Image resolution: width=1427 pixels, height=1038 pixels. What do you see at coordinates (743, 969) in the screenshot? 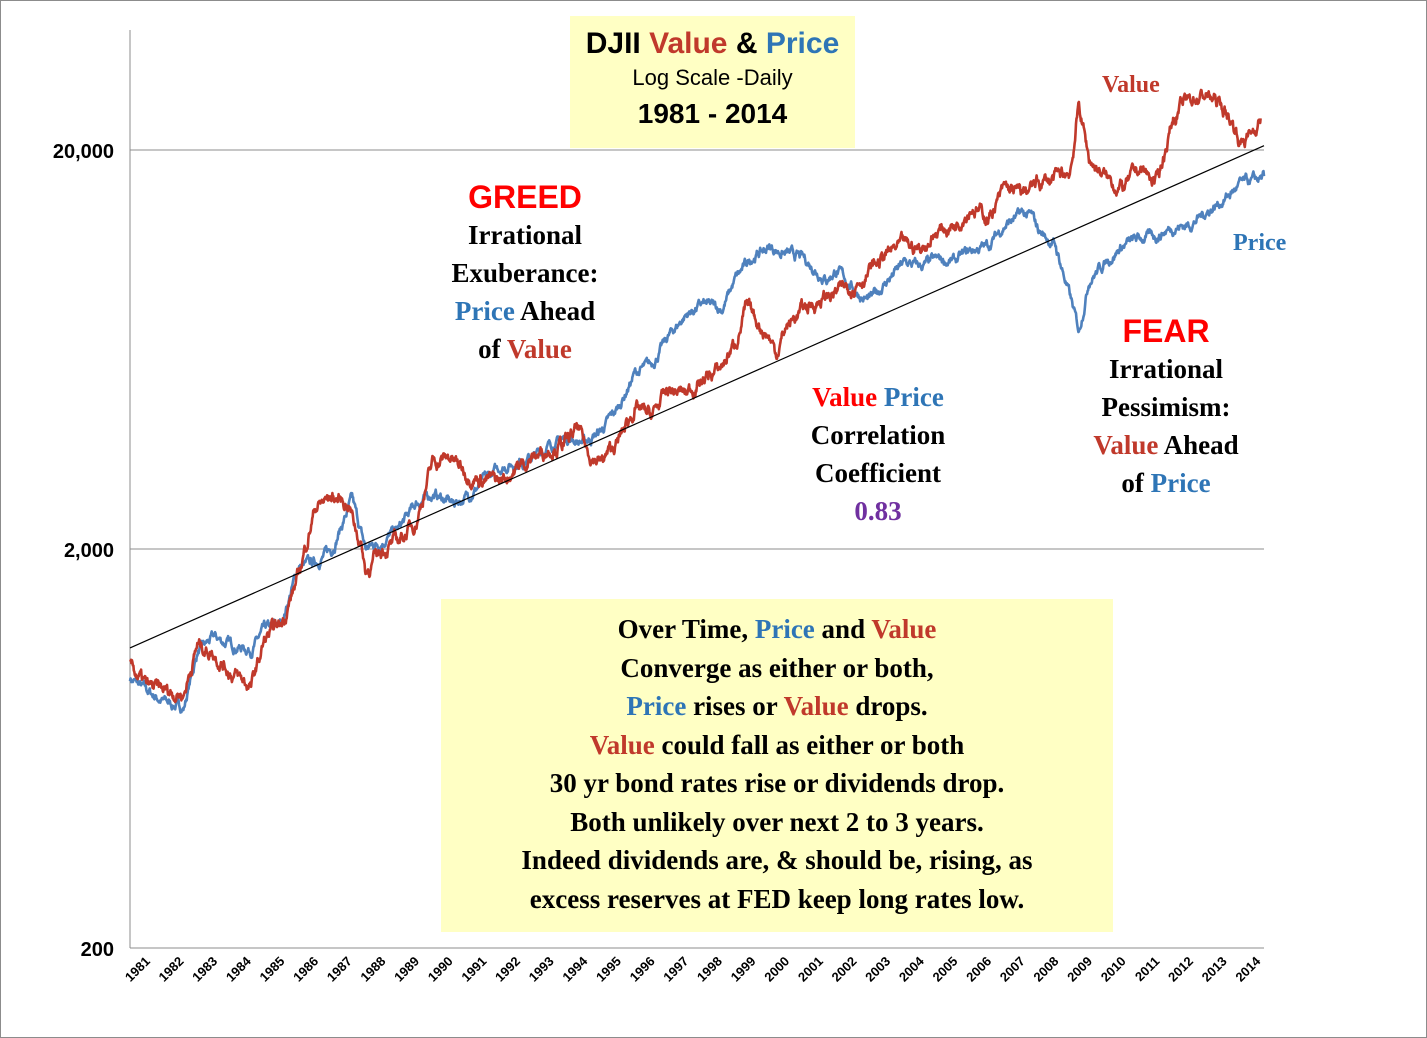
I see `x-tick-label: 1999` at bounding box center [743, 969].